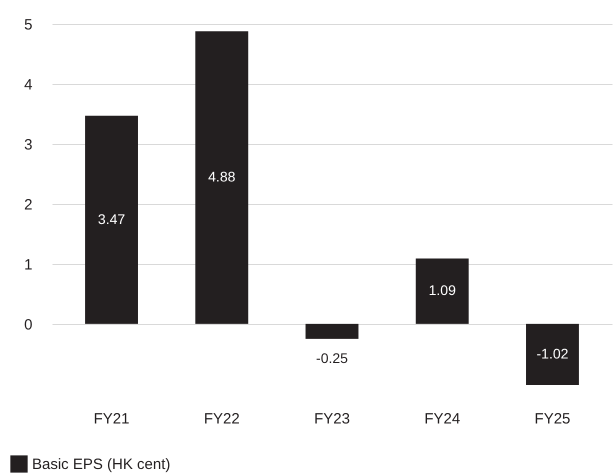 This screenshot has height=475, width=616. I want to click on x-tick-label: FY23, so click(332, 419).